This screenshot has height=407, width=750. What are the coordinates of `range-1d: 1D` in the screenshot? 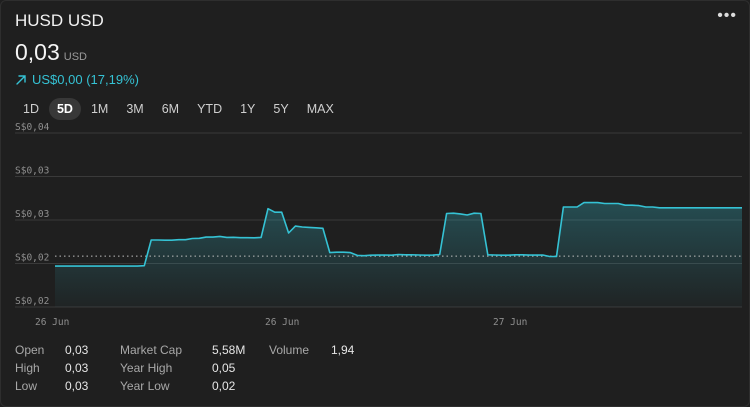 It's located at (31, 109).